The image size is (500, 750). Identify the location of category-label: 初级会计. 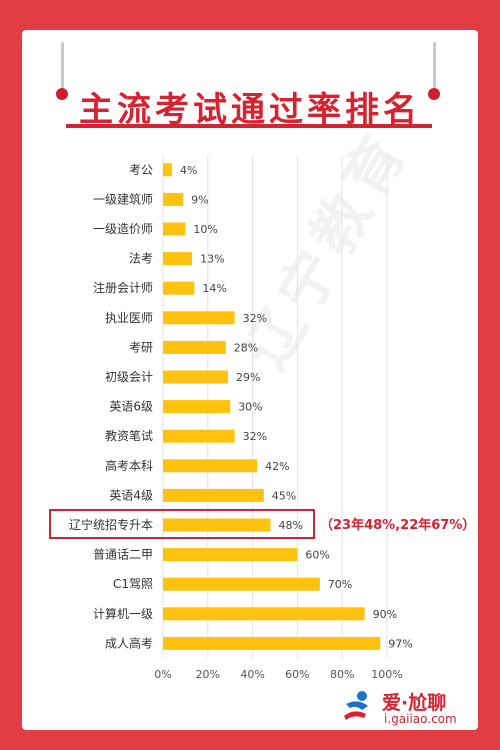
(129, 377).